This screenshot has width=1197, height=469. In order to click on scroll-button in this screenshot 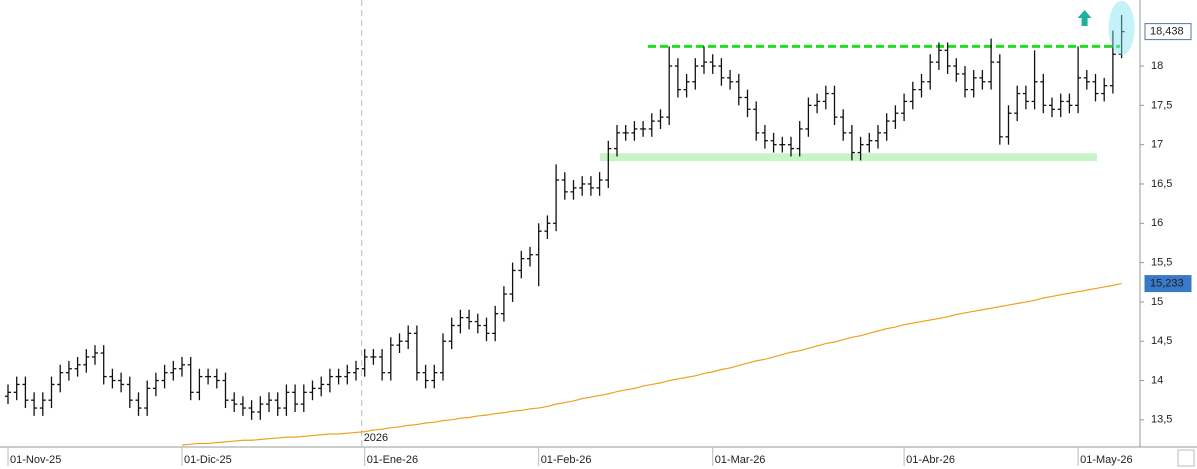, I will do `click(1186, 458)`.